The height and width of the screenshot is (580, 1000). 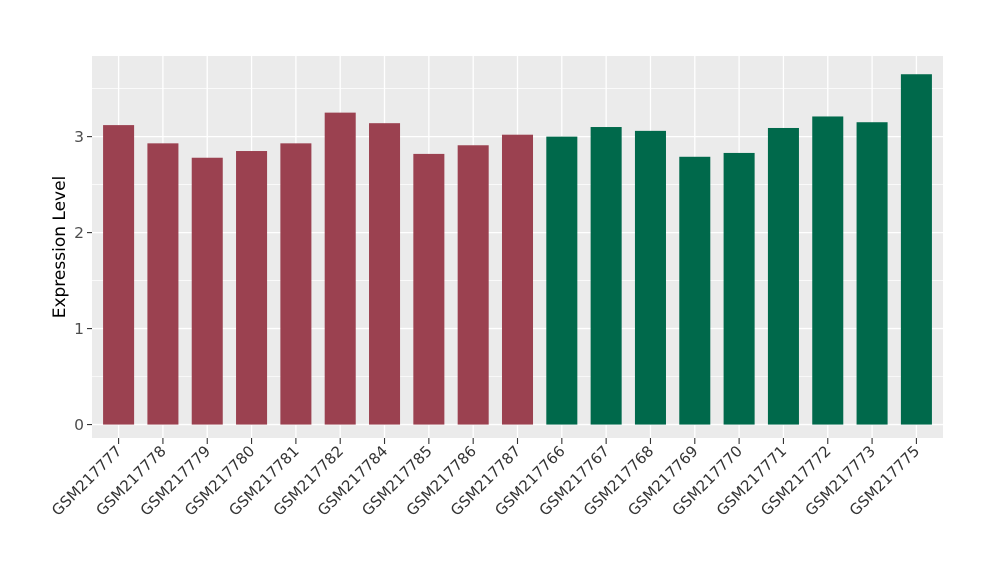 I want to click on bar-GSM217781, so click(x=296, y=284).